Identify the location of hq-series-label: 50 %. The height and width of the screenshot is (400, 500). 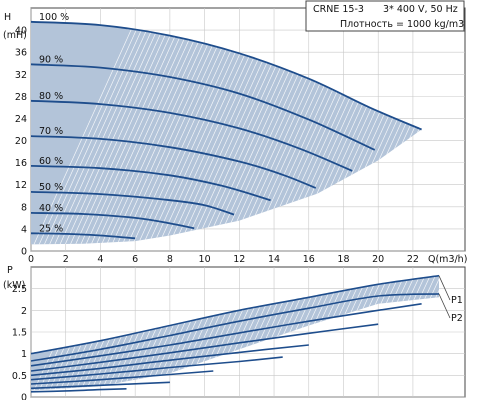
(51, 187).